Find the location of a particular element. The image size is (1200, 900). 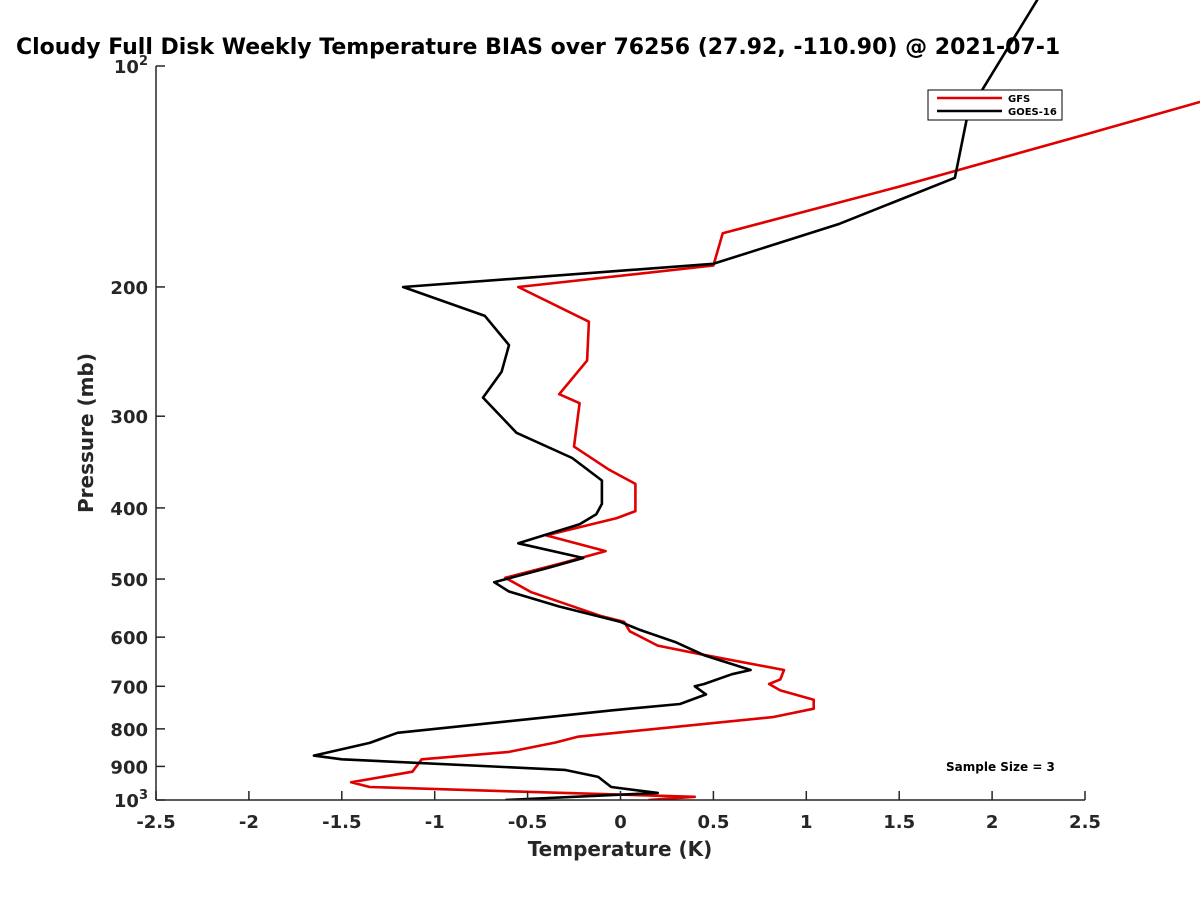

x-tick-label: 1 is located at coordinates (806, 822).